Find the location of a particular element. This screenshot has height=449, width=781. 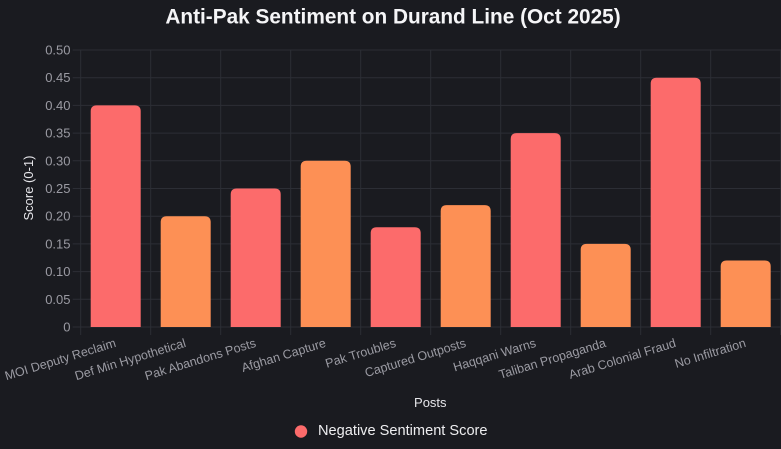

svg-text: 0.45 is located at coordinates (57, 77).